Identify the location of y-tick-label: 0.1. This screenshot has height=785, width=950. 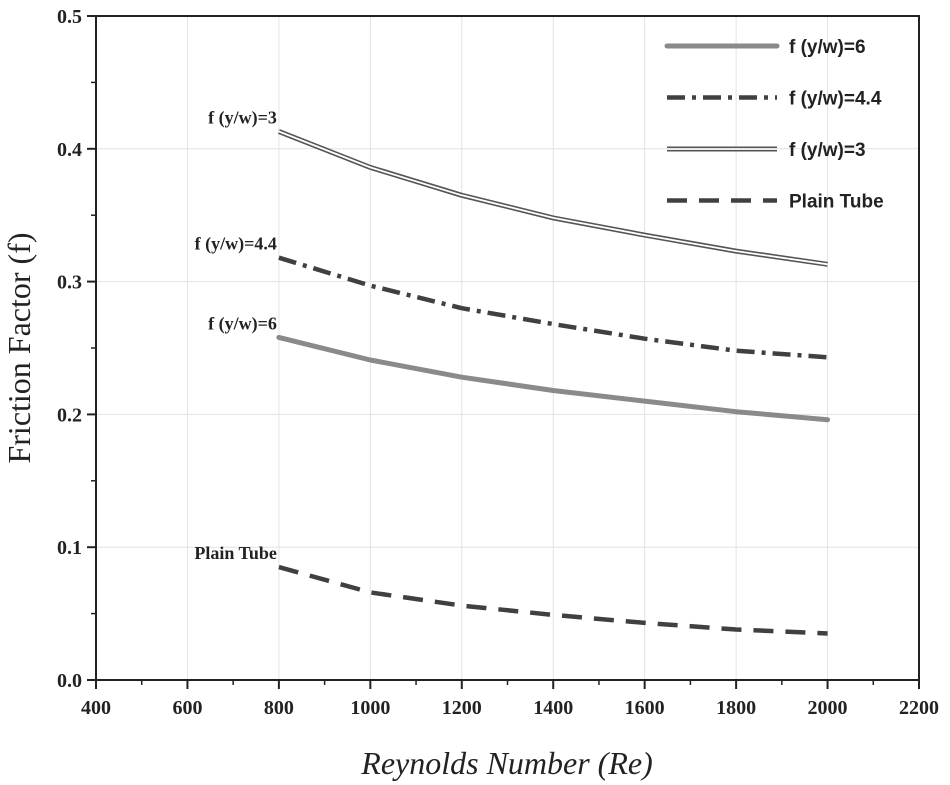
(69, 548).